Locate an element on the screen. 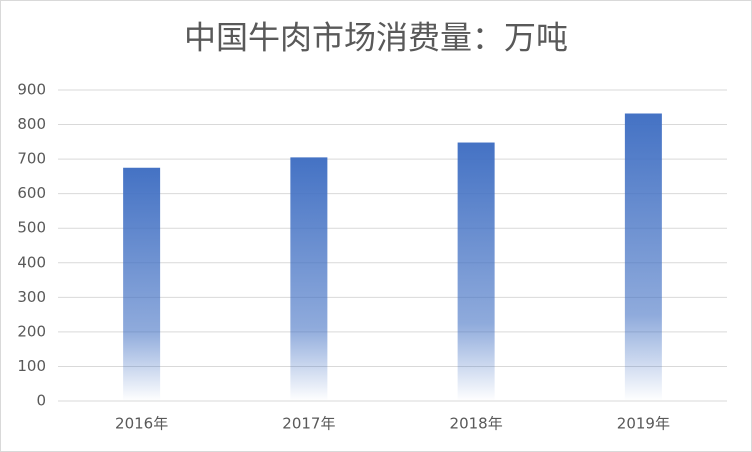 The height and width of the screenshot is (452, 752). y-tick-label: 0 is located at coordinates (41, 401).